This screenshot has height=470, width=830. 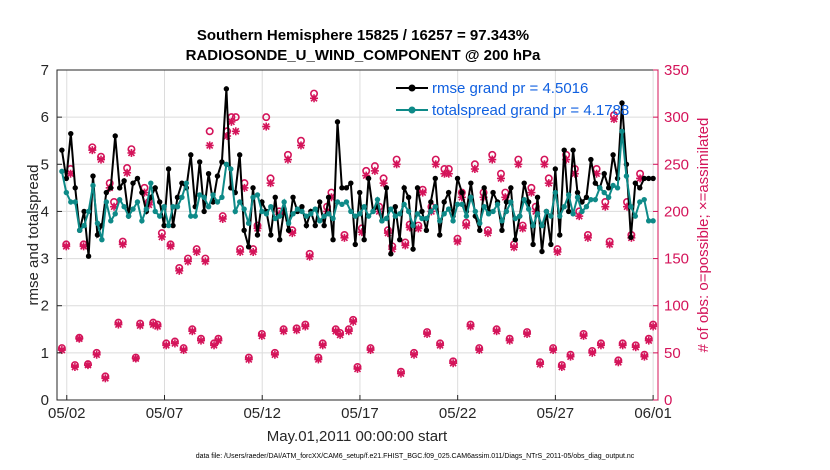 What do you see at coordinates (458, 413) in the screenshot?
I see `x-tick-label: 05/22` at bounding box center [458, 413].